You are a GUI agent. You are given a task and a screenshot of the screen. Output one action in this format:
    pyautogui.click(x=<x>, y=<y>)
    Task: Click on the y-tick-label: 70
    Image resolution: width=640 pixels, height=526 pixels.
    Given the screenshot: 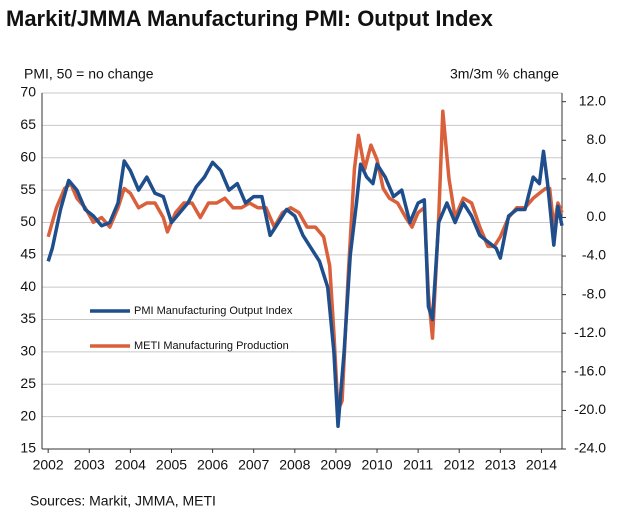 What is the action you would take?
    pyautogui.click(x=28, y=92)
    